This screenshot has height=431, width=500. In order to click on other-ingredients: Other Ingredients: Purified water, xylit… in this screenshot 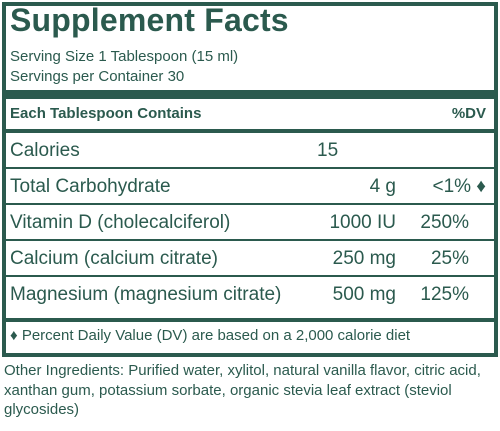, I will do `click(242, 390)`.